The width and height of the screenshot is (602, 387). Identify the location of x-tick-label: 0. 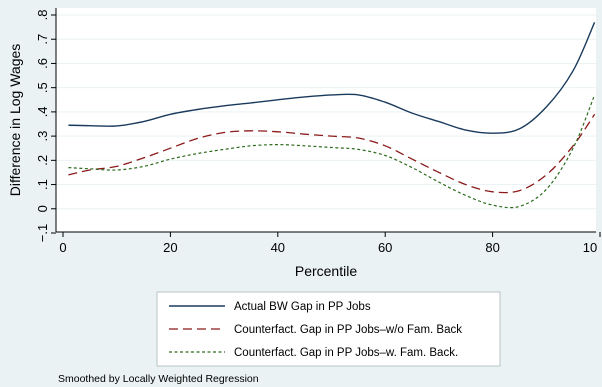
(62, 247).